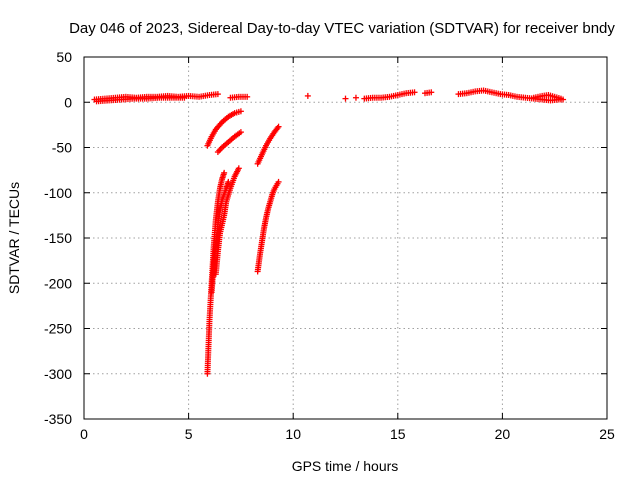  Describe the element at coordinates (58, 238) in the screenshot. I see `y-tick-label: -150` at that location.